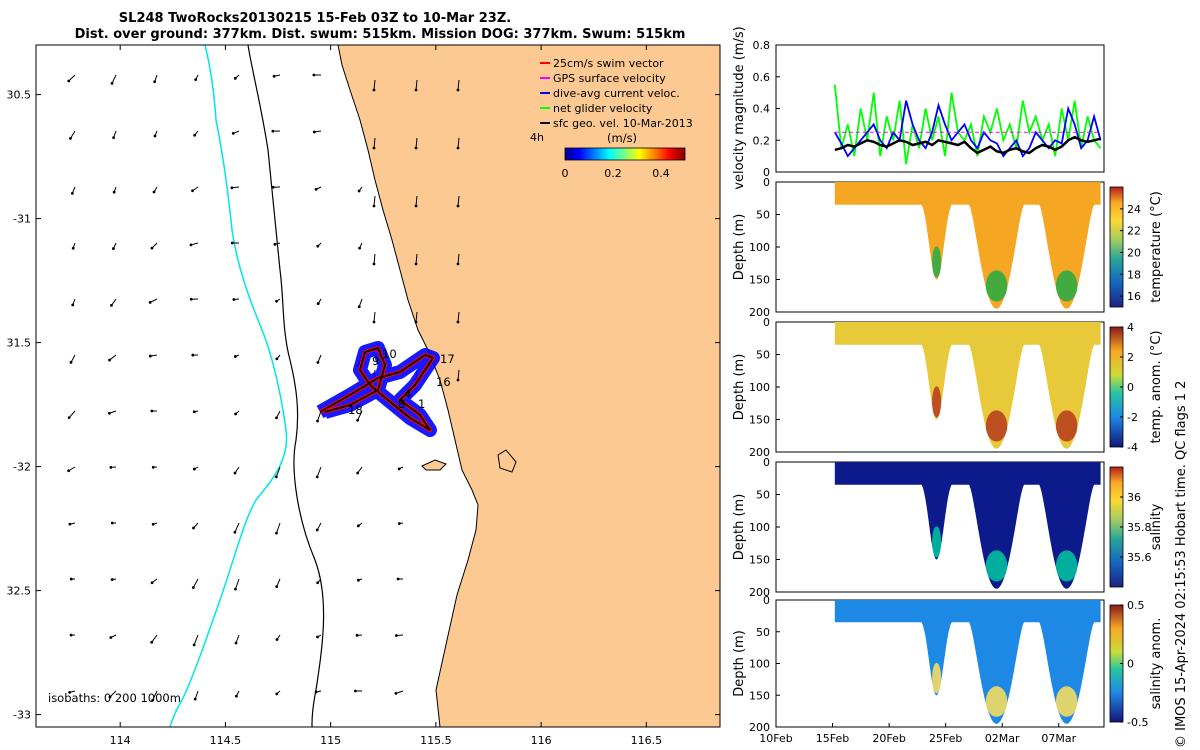  Describe the element at coordinates (1156, 247) in the screenshot. I see `colorbar-label: temperature (°C)` at that location.